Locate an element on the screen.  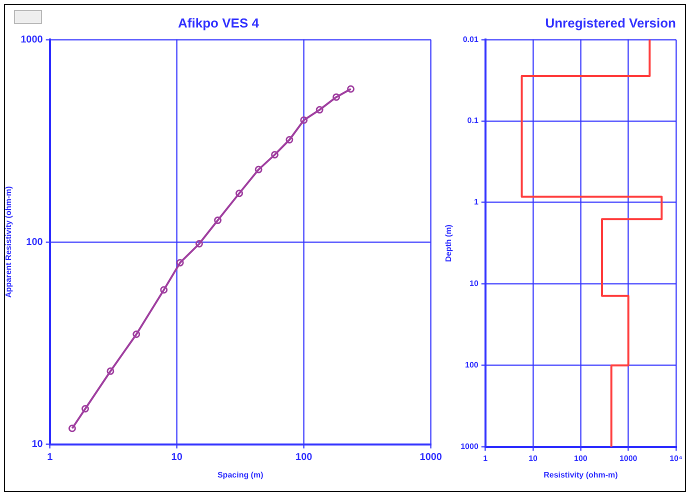
x-tick-label: 10⁴ is located at coordinates (676, 458).